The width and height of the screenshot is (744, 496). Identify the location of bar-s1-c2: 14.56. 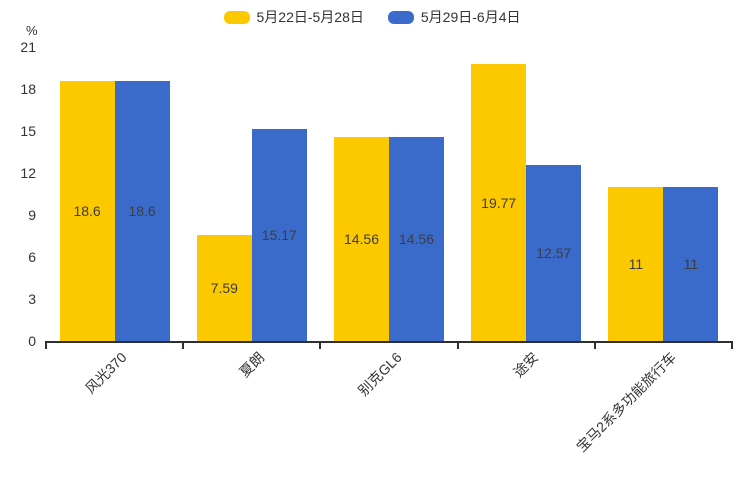
(416, 239).